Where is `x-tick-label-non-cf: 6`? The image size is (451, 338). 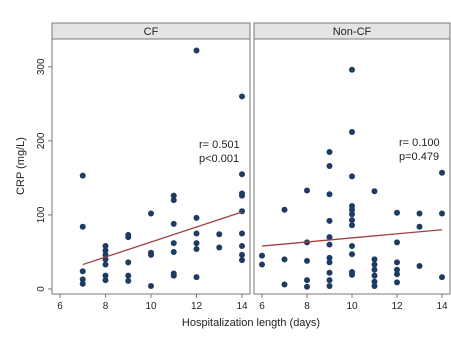
x-tick-label-non-cf: 6 is located at coordinates (262, 306).